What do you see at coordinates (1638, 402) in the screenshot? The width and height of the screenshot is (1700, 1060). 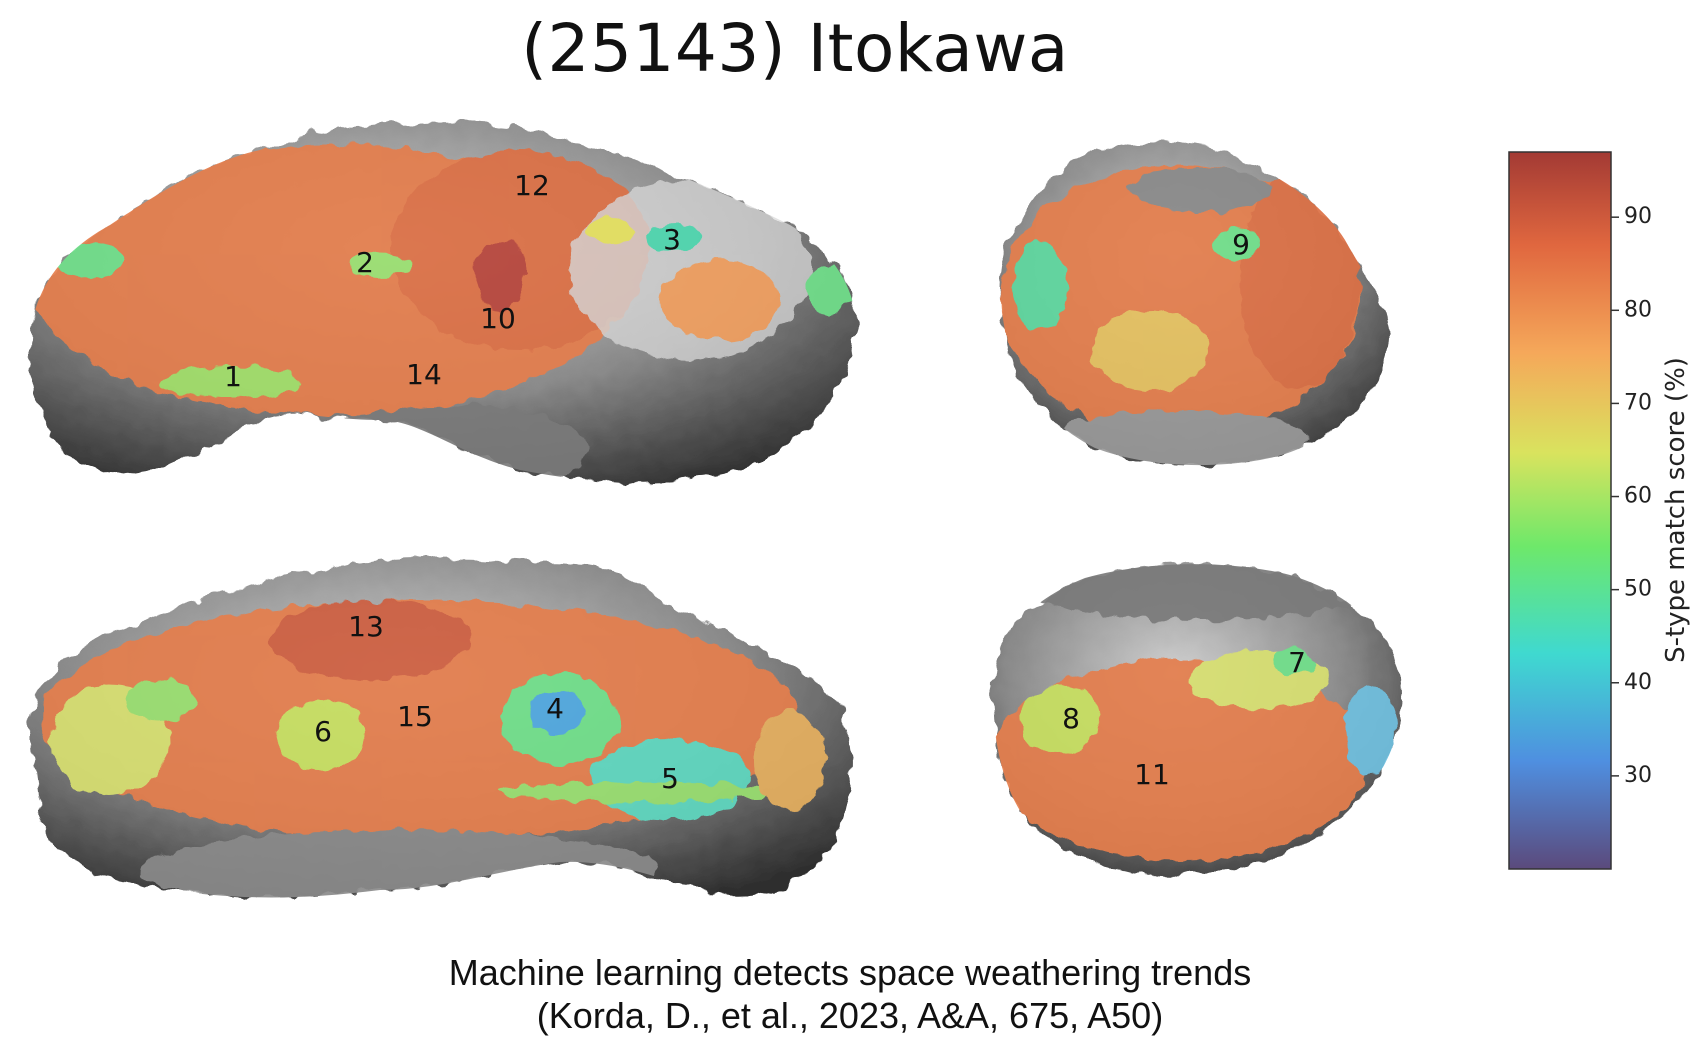 I see `colorbar-tick-label: 70` at bounding box center [1638, 402].